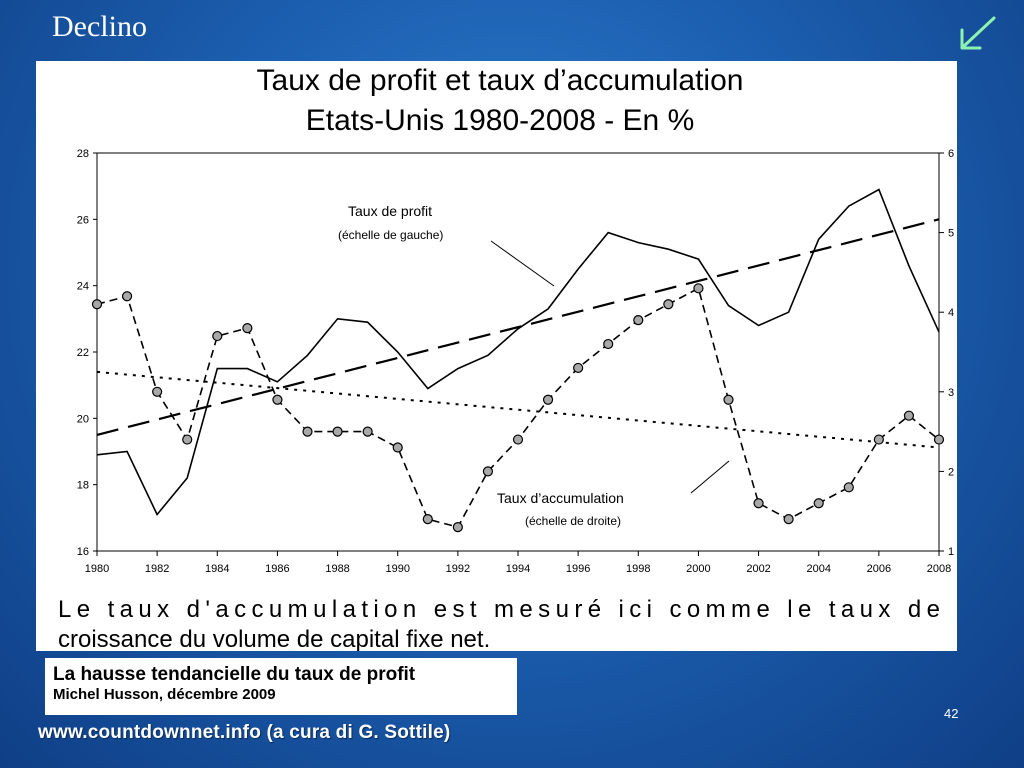 The width and height of the screenshot is (1024, 768). What do you see at coordinates (818, 569) in the screenshot?
I see `x-tick-label: 2004` at bounding box center [818, 569].